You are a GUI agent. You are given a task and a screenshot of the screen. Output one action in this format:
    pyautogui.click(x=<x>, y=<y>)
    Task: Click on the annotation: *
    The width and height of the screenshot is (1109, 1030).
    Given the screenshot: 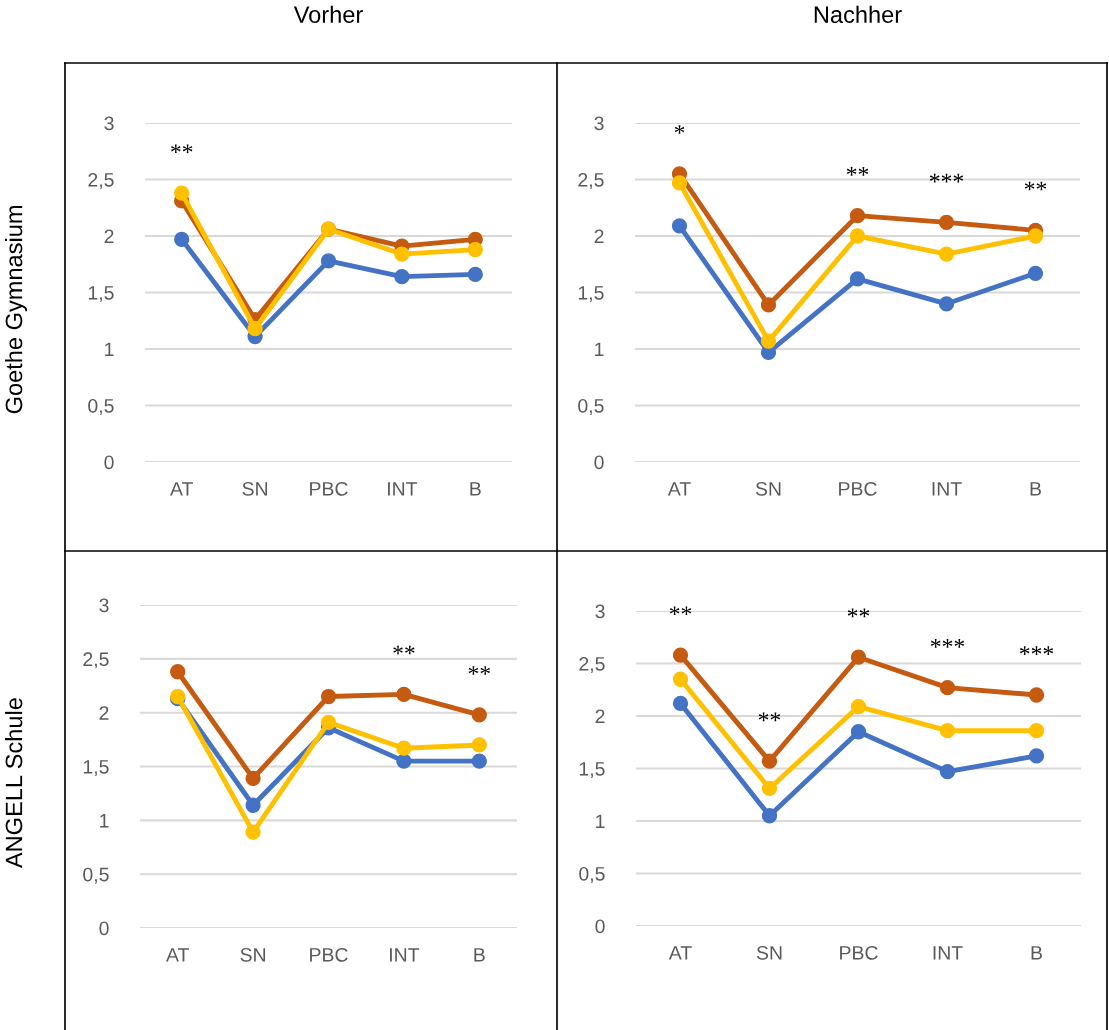 What is the action you would take?
    pyautogui.click(x=679, y=129)
    